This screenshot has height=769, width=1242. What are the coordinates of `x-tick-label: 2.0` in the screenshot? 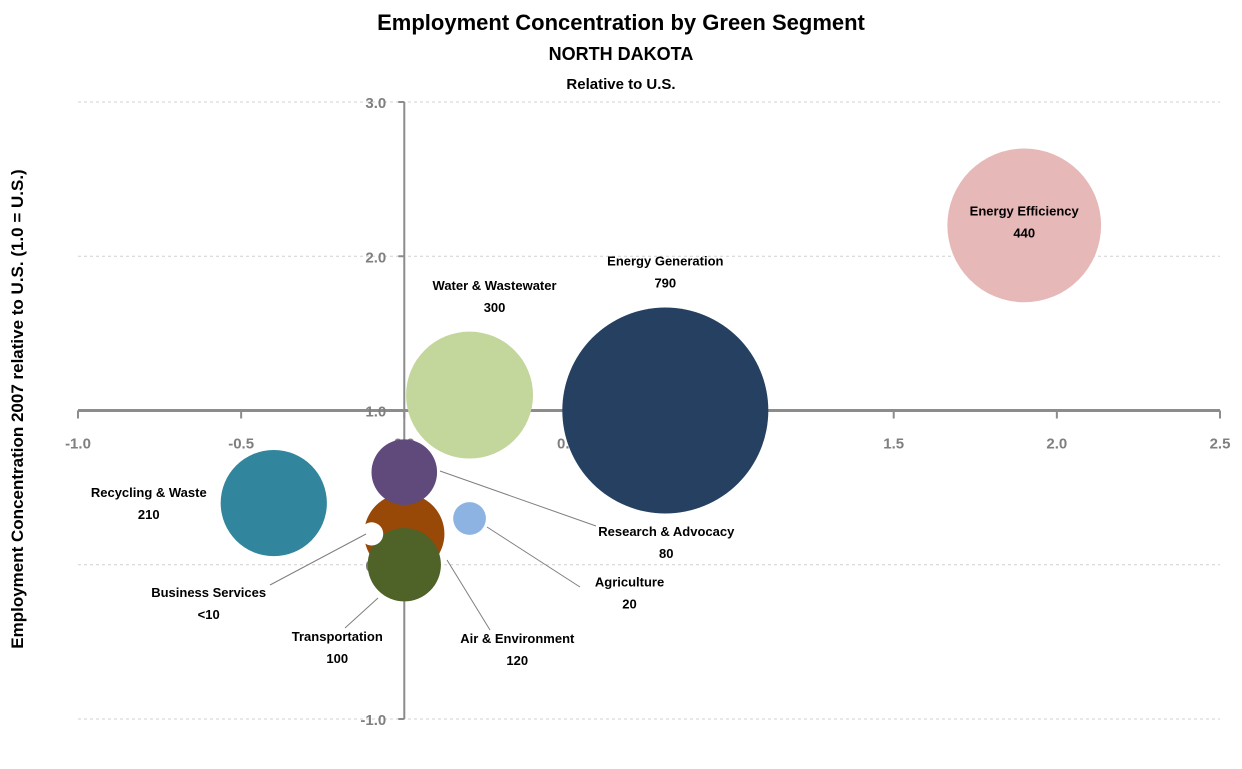 It's located at (1056, 444).